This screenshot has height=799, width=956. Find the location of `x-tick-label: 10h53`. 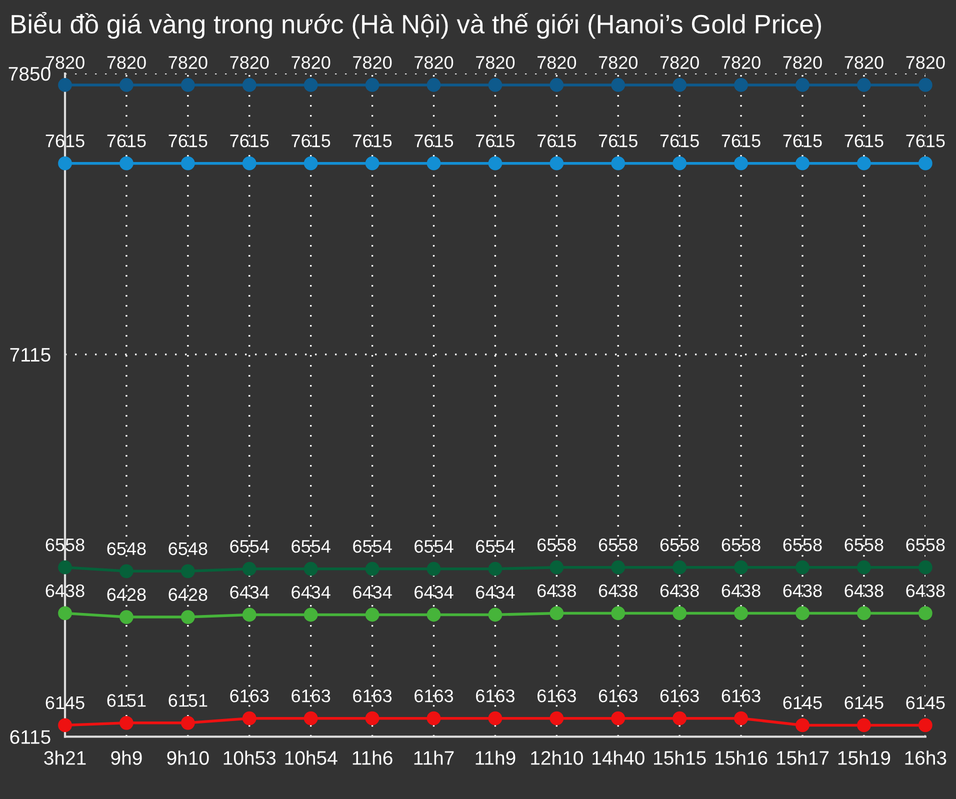

x-tick-label: 10h53 is located at coordinates (250, 757).